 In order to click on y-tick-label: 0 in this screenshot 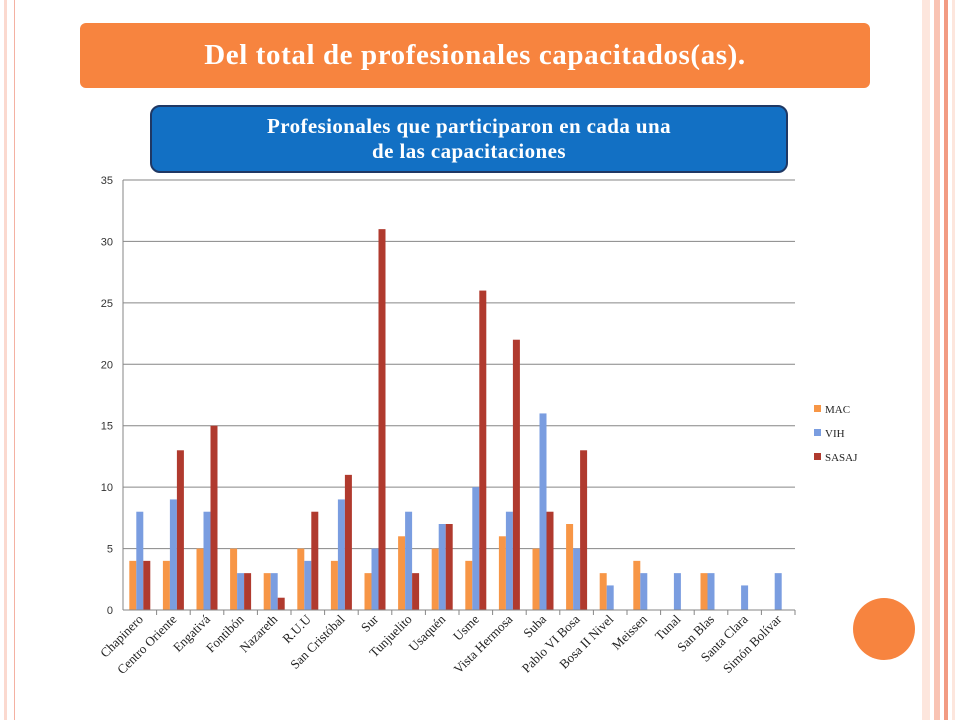, I will do `click(110, 611)`.